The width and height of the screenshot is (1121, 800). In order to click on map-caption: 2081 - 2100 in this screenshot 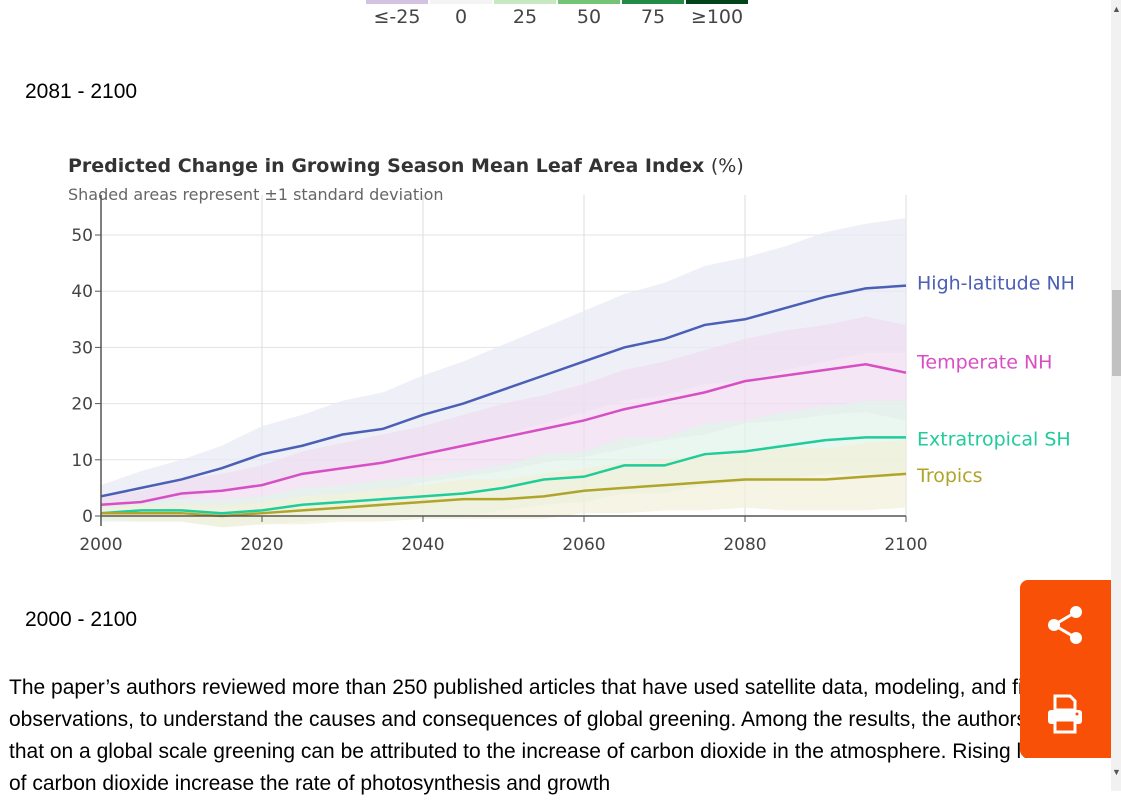, I will do `click(81, 91)`.